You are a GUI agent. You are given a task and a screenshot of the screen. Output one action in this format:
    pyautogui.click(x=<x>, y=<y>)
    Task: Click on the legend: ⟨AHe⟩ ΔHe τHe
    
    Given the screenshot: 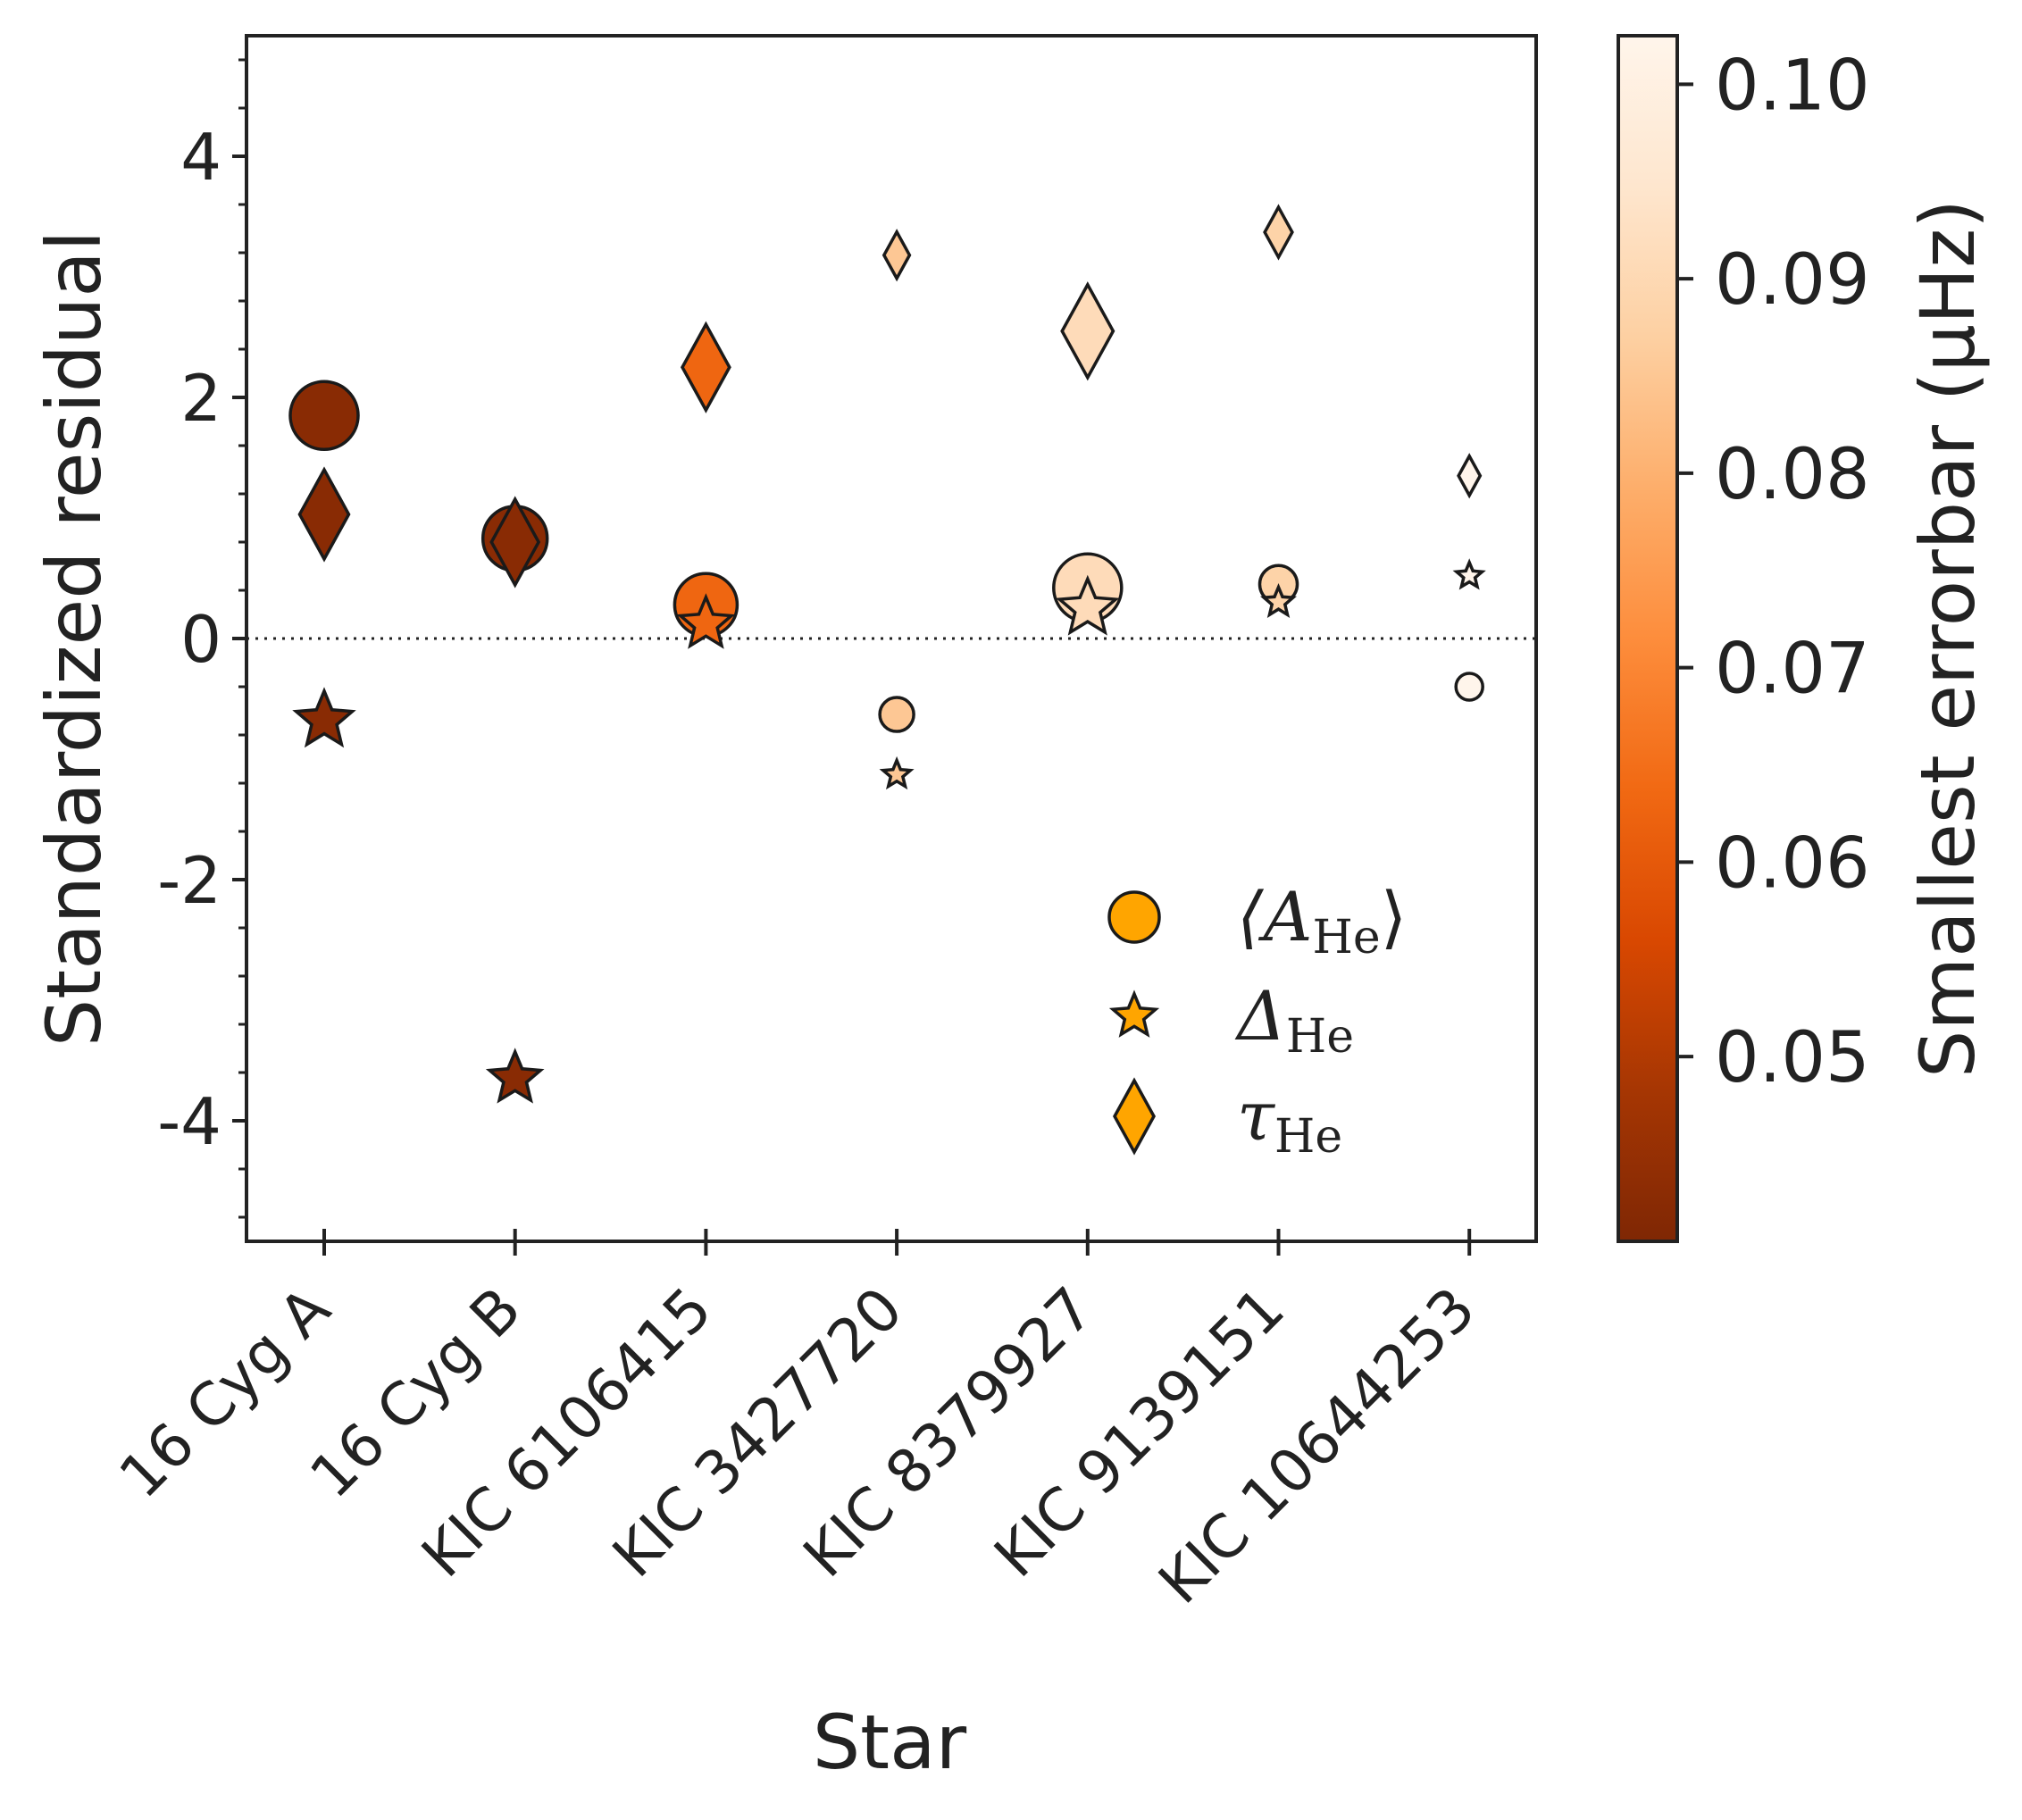 What is the action you would take?
    pyautogui.click(x=1257, y=1020)
    